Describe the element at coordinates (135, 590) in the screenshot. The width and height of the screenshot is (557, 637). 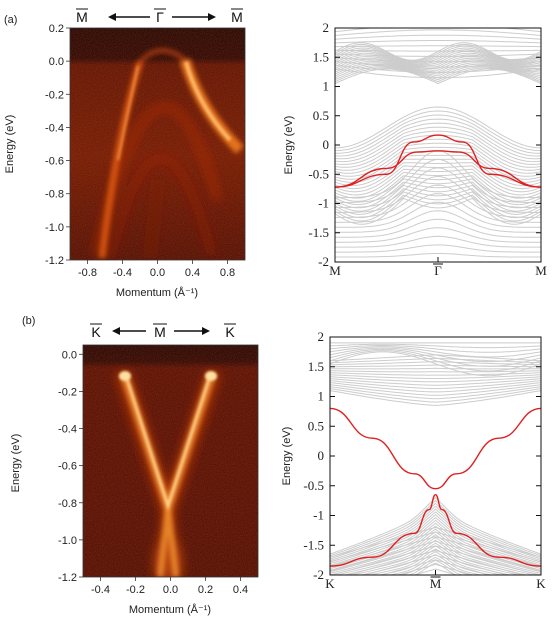
I see `x-tick-label: -0.2` at that location.